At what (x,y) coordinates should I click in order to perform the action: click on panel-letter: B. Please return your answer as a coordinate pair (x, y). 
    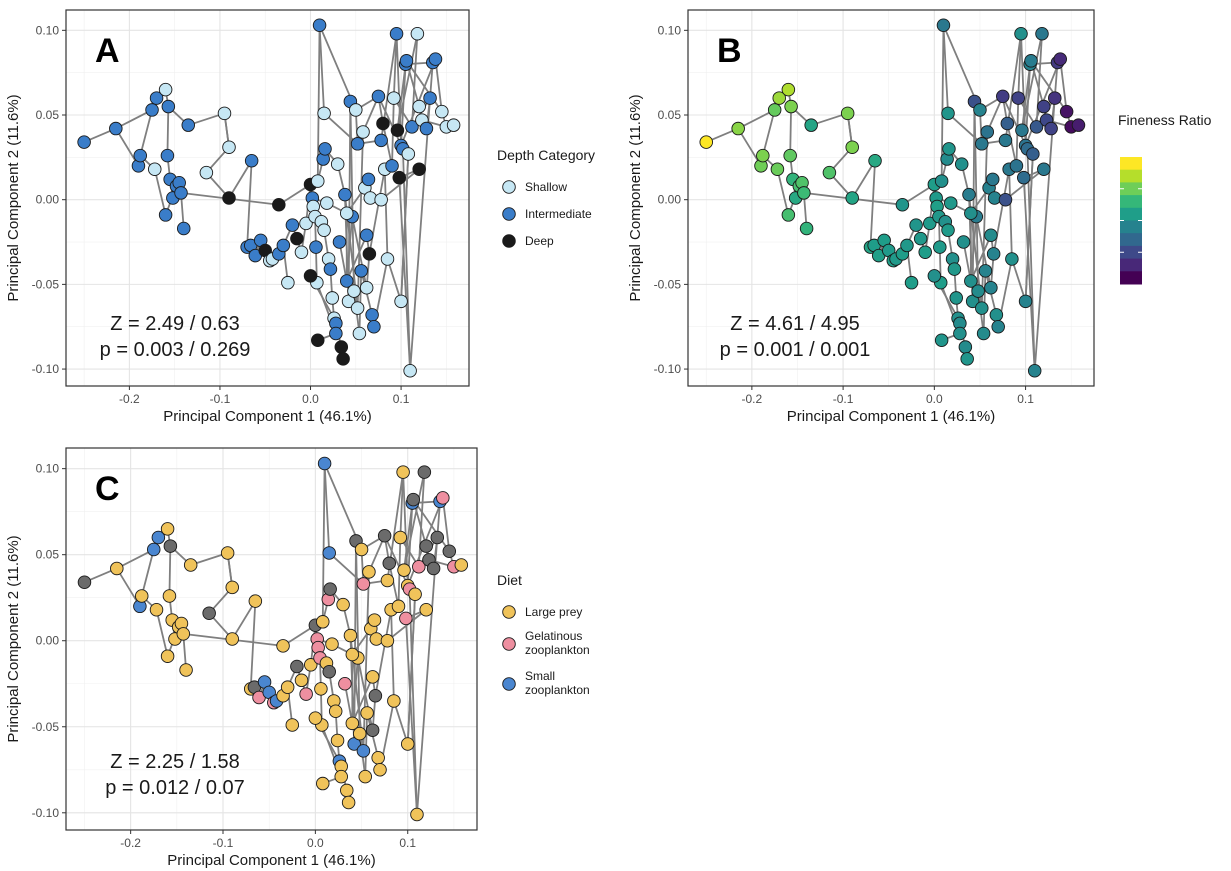
    Looking at the image, I should click on (729, 51).